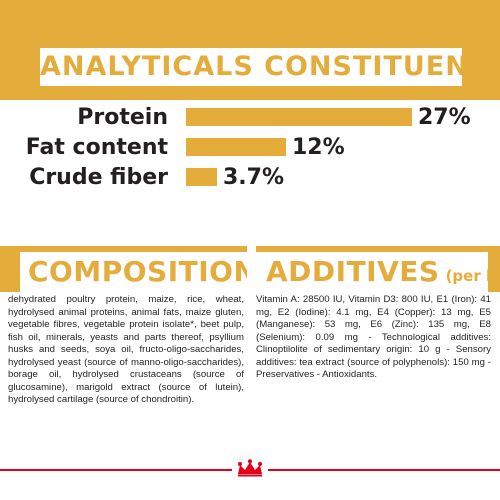 The image size is (500, 500). I want to click on additives-header: ADDITIVES (per kg), so click(372, 272).